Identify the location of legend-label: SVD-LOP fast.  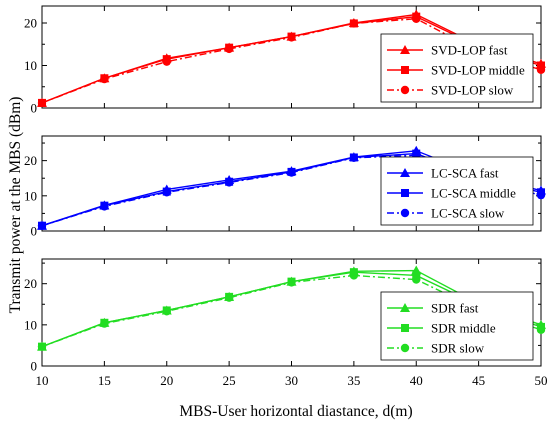
(469, 50).